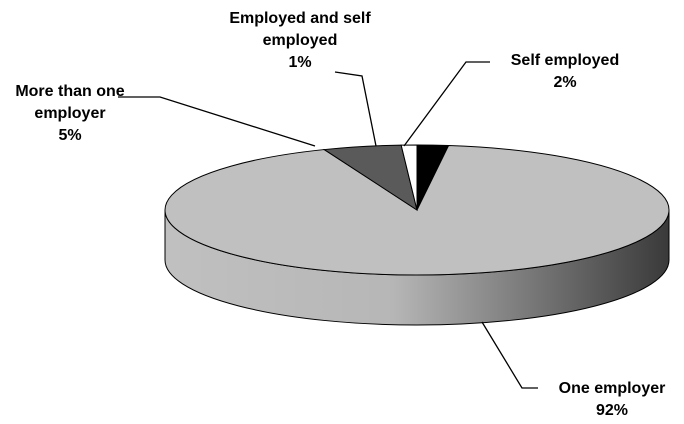 Image resolution: width=684 pixels, height=424 pixels. I want to click on slice-label: More than one employer 5%, so click(70, 114).